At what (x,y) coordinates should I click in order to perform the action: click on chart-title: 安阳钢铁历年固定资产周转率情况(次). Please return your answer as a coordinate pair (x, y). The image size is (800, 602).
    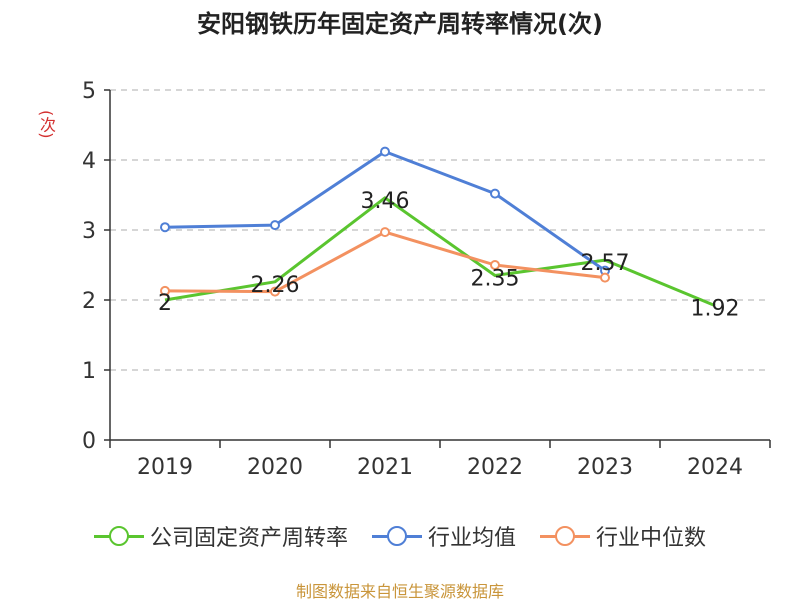
    Looking at the image, I should click on (400, 24).